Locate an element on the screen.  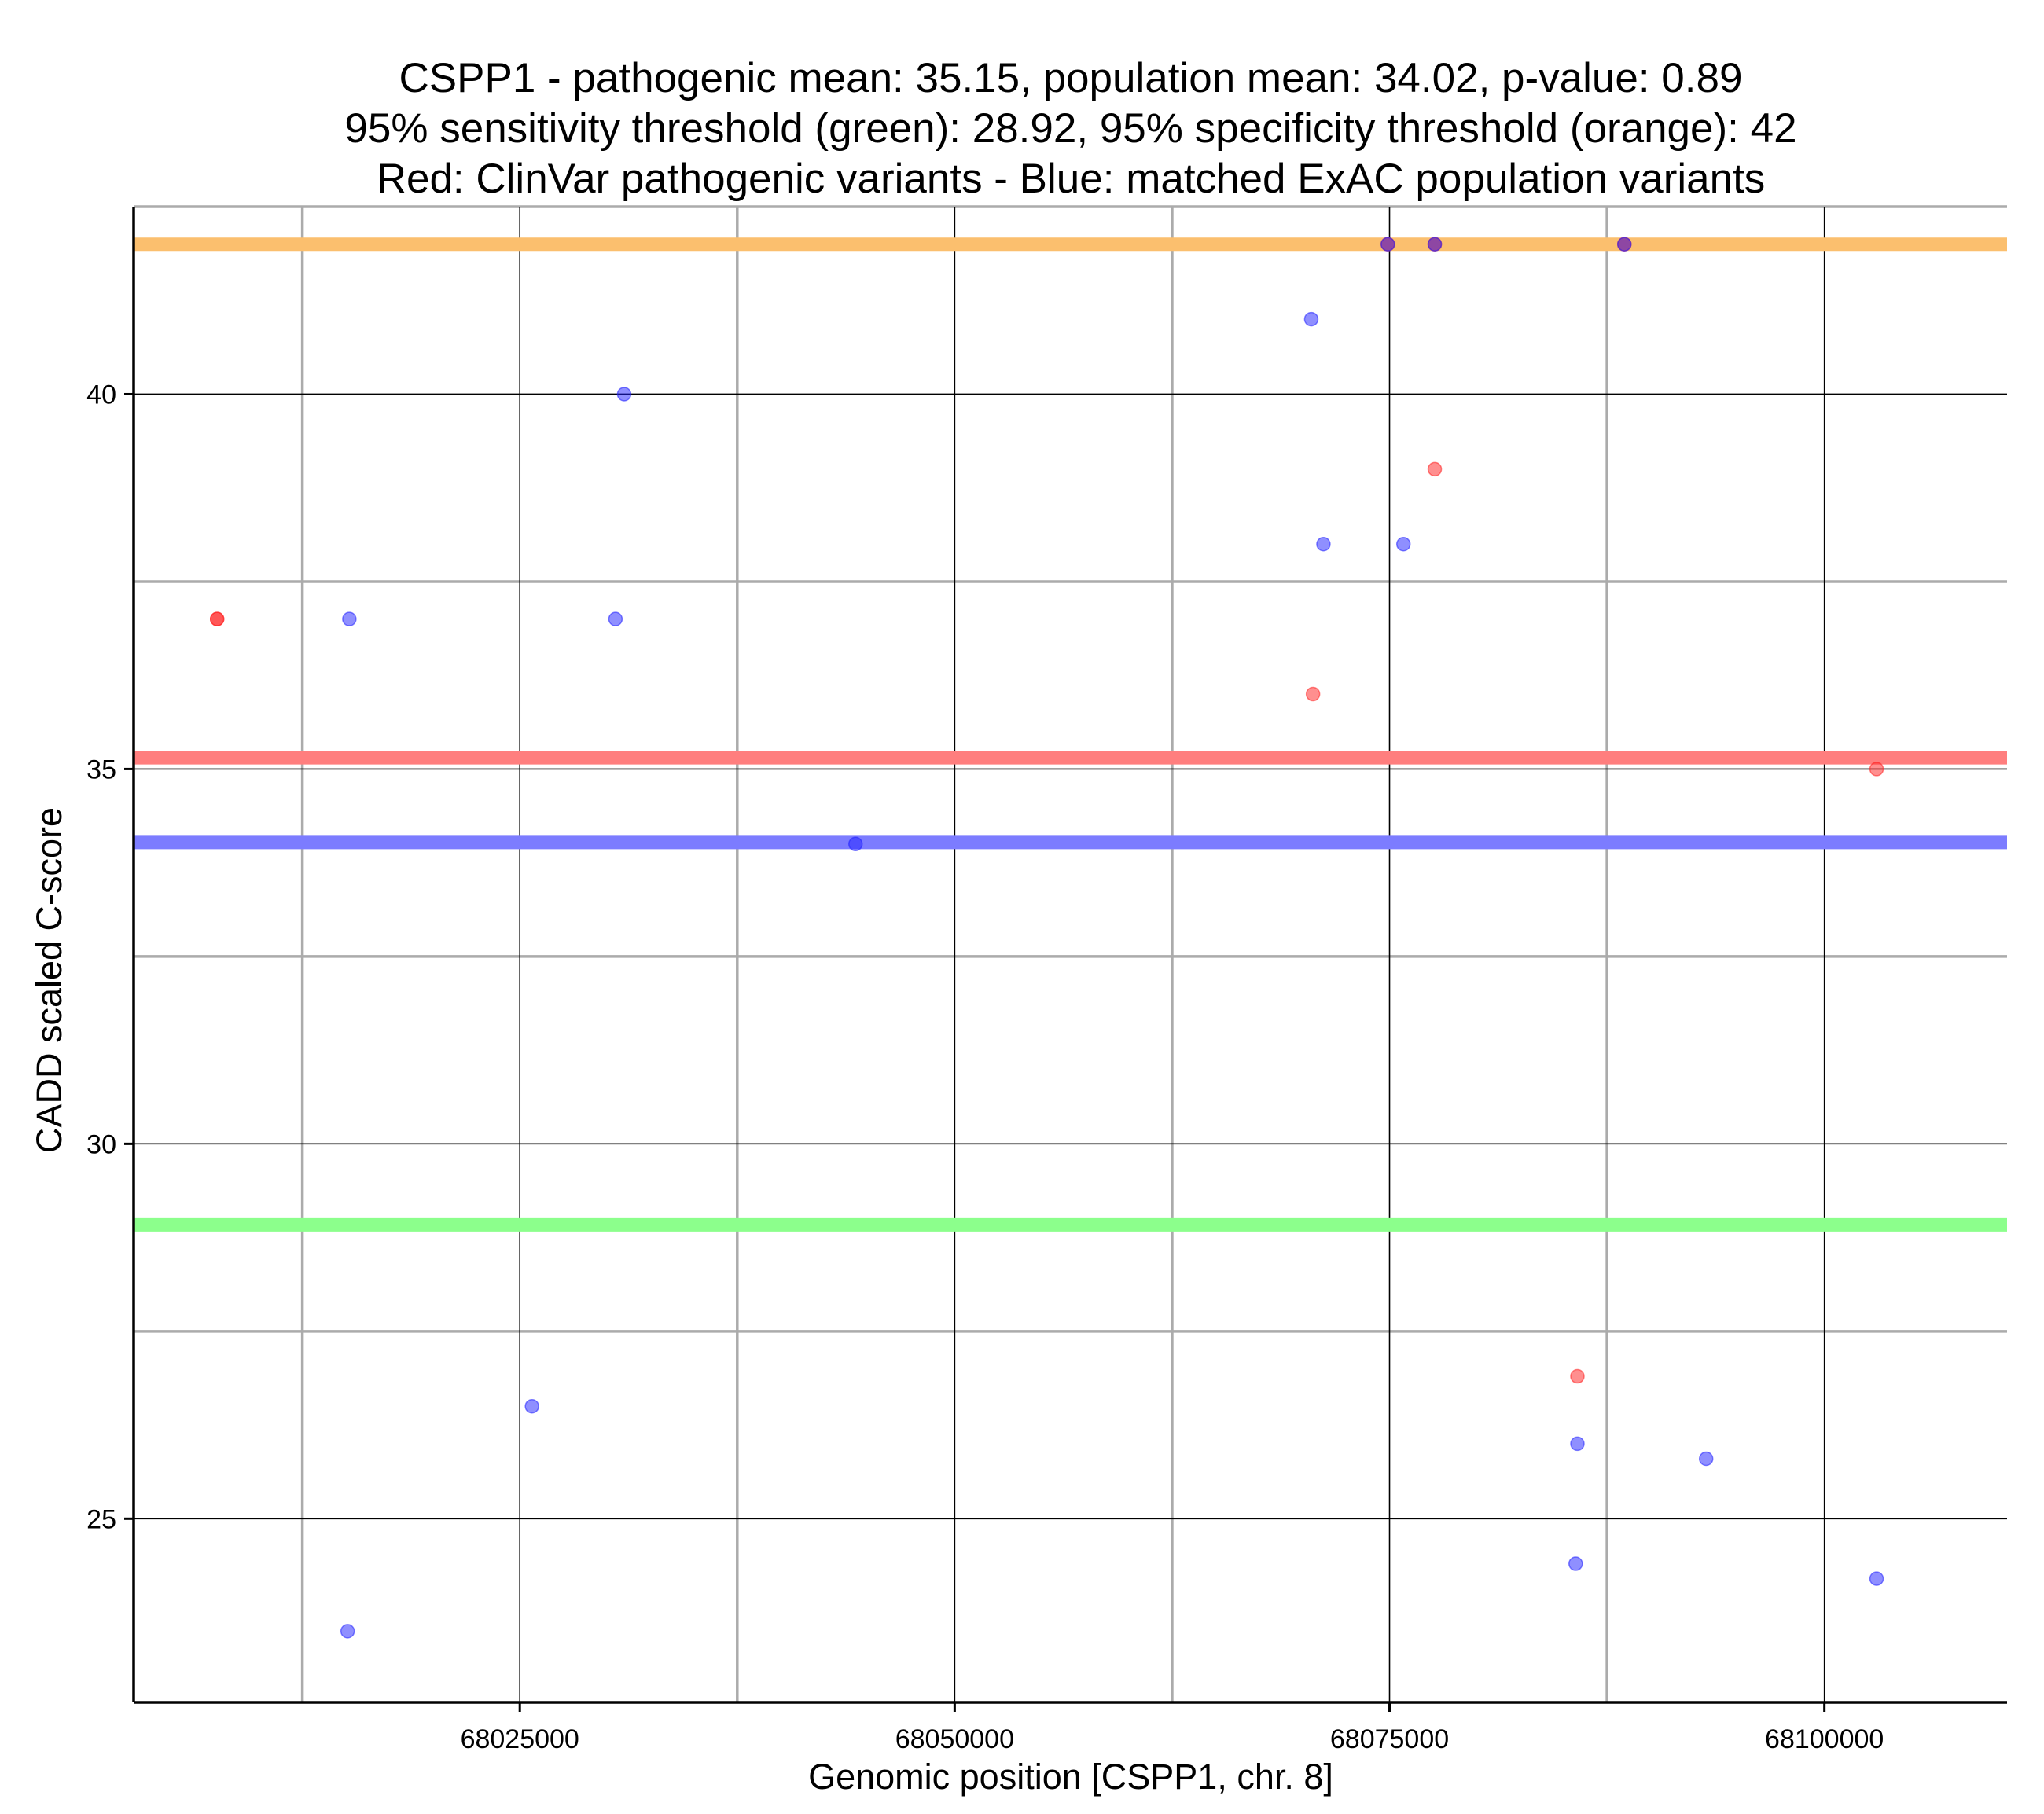
x-tick-label-2: 68075000 is located at coordinates (1390, 1739).